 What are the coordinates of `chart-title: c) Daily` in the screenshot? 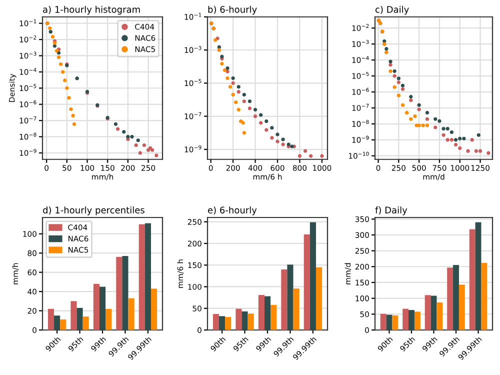 It's located at (392, 10).